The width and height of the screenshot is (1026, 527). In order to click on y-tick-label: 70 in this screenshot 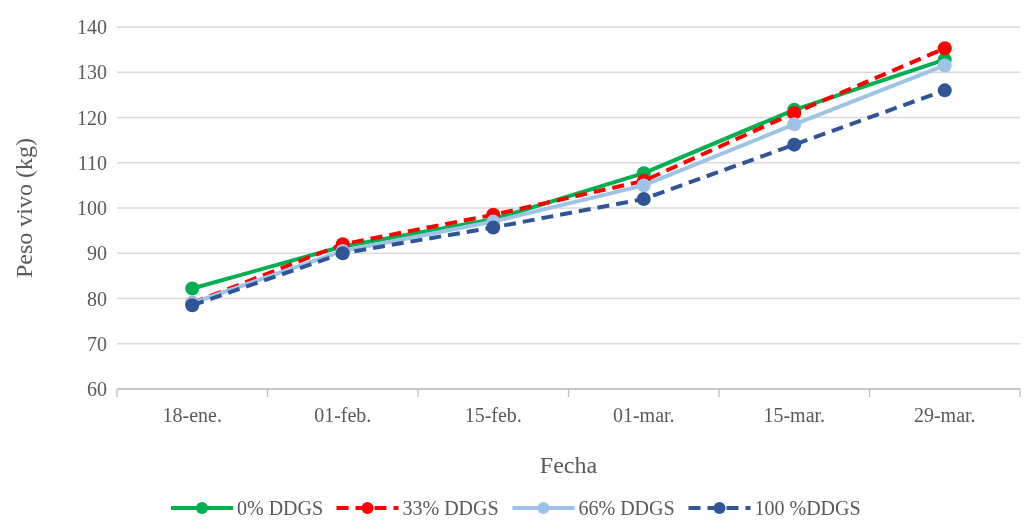, I will do `click(97, 343)`.